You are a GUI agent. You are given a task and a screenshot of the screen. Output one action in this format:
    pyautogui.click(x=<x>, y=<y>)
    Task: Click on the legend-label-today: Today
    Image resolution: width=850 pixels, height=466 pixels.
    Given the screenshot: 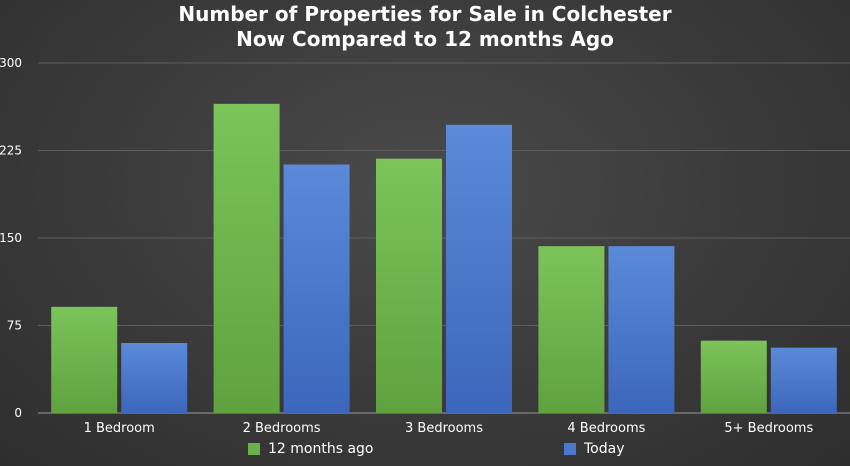 What is the action you would take?
    pyautogui.click(x=604, y=449)
    